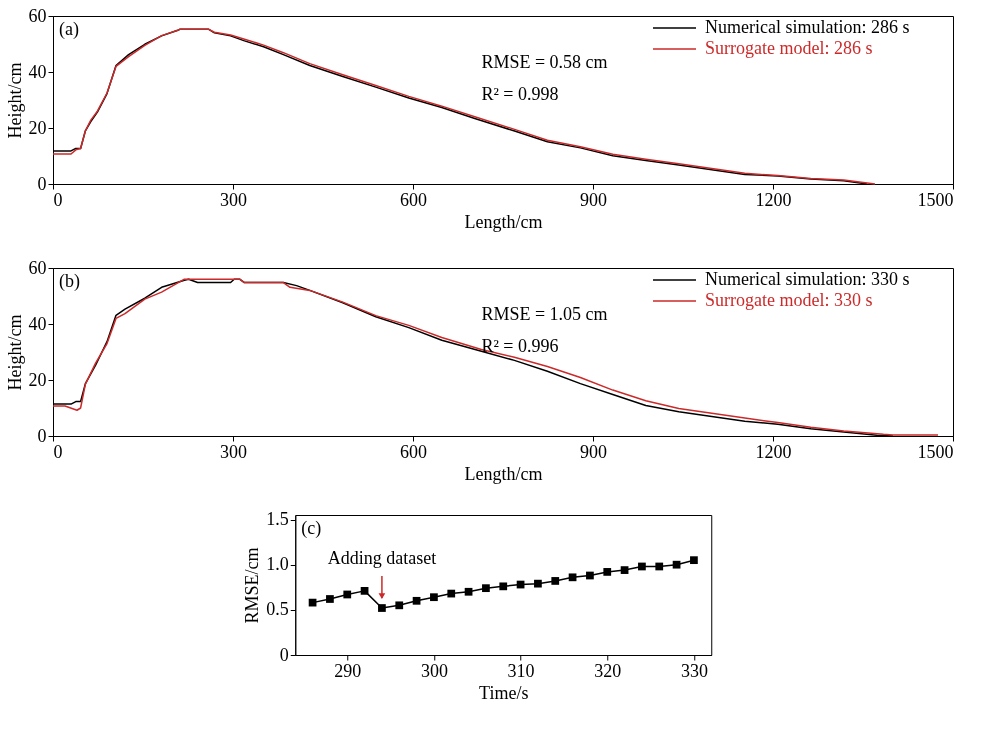 The height and width of the screenshot is (746, 1002). Describe the element at coordinates (544, 62) in the screenshot. I see `annotation: RMSE = 0.58 cm` at that location.